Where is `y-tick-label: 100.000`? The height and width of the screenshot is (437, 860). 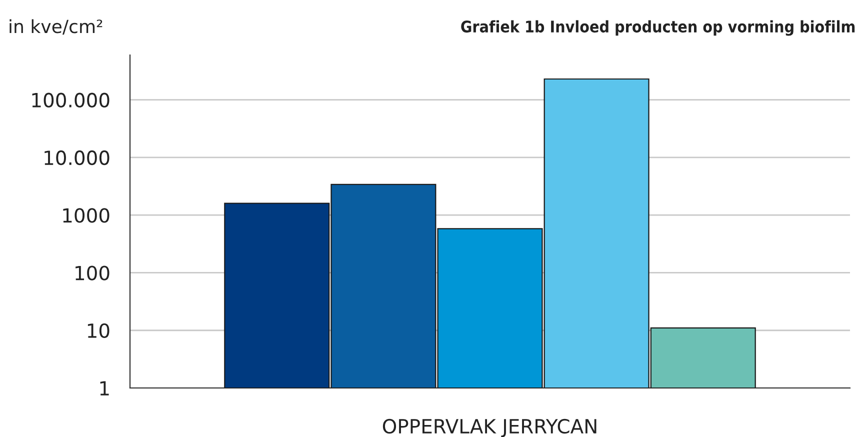 y-tick-label: 100.000 is located at coordinates (71, 100).